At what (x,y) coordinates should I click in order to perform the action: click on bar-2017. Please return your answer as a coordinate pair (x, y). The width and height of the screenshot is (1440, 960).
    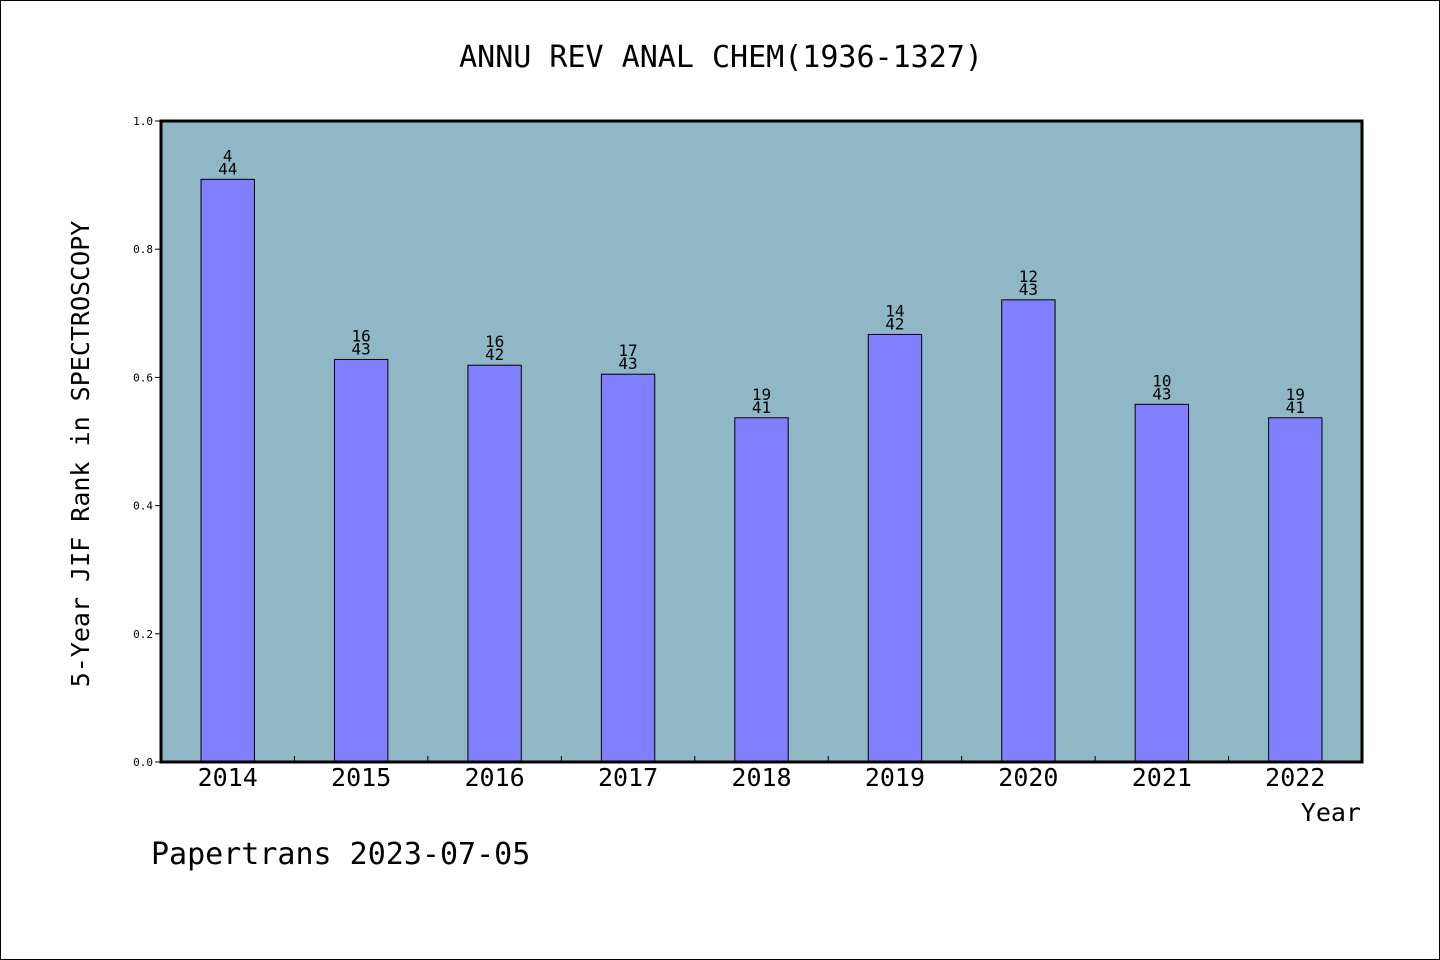
    Looking at the image, I should click on (628, 568).